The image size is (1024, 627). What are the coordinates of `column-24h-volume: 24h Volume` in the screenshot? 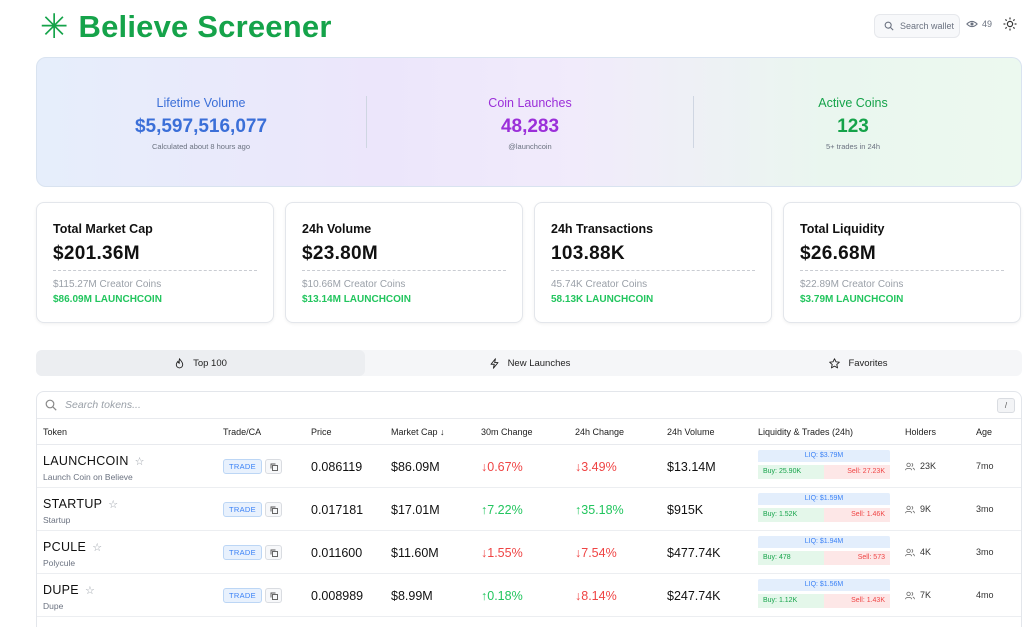 It's located at (691, 432).